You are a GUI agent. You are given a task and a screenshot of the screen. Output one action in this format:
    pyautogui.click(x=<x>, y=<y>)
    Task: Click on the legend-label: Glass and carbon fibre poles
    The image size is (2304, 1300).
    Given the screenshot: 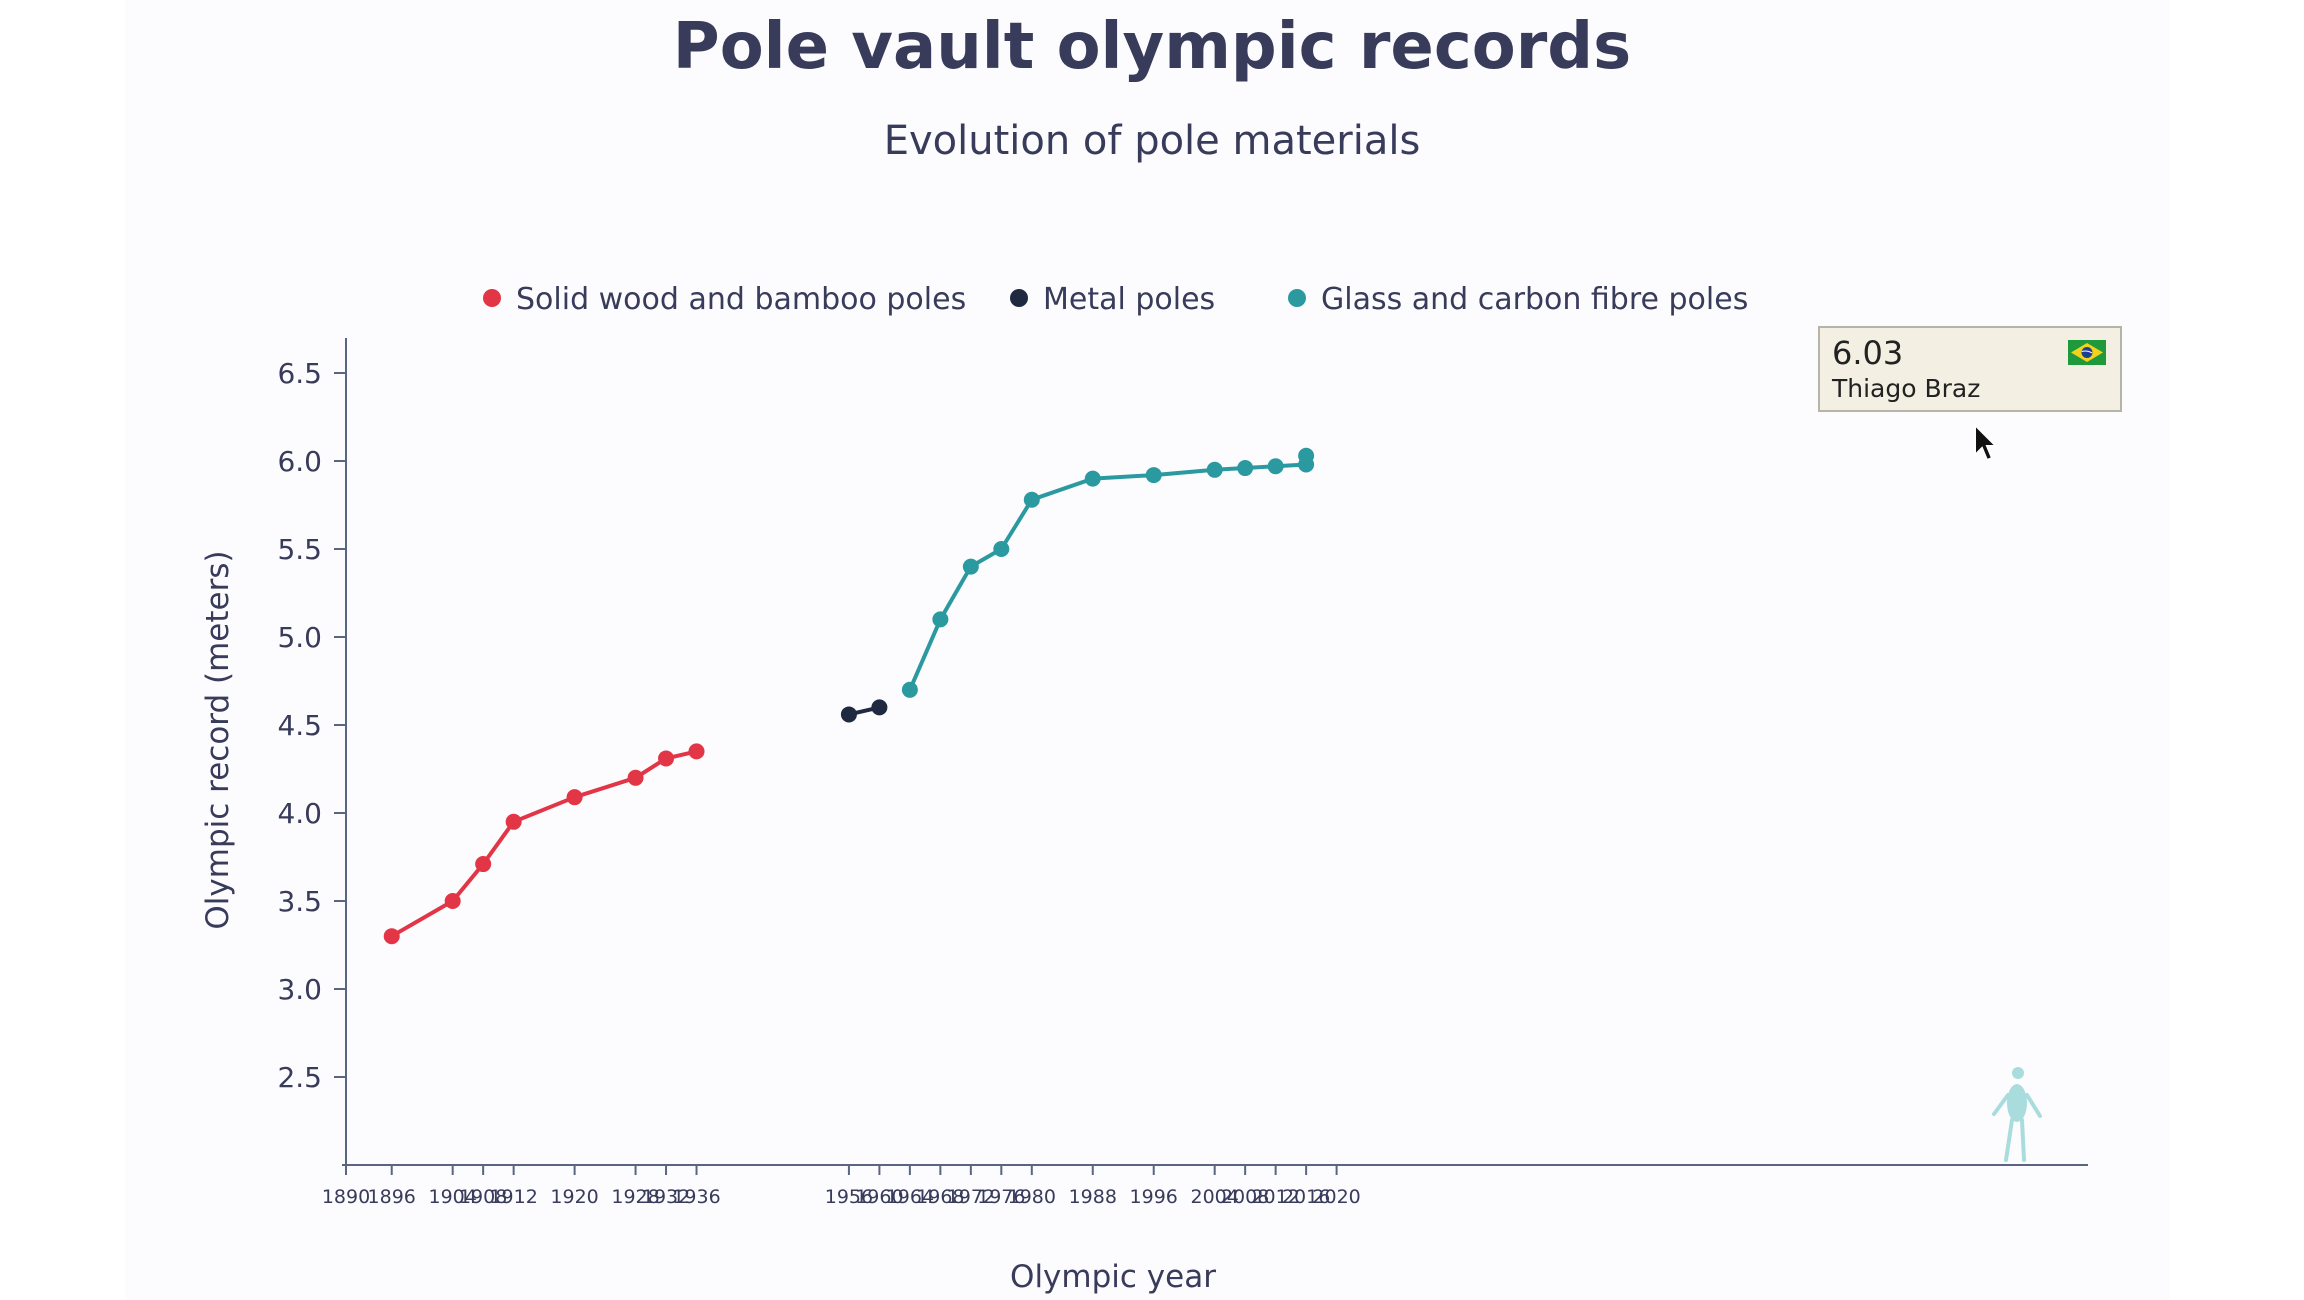 What is the action you would take?
    pyautogui.click(x=1534, y=299)
    